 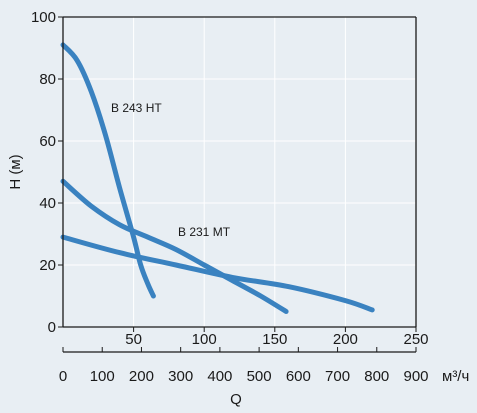 I want to click on y-tick-label: 60, so click(x=47, y=141).